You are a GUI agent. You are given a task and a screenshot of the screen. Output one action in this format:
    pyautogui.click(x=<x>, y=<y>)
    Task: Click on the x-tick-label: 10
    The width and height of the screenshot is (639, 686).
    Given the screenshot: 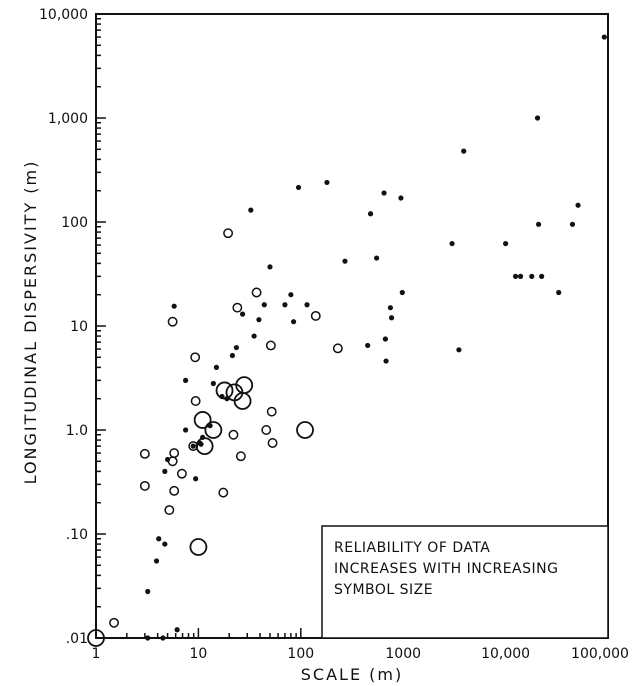 What is the action you would take?
    pyautogui.click(x=198, y=654)
    